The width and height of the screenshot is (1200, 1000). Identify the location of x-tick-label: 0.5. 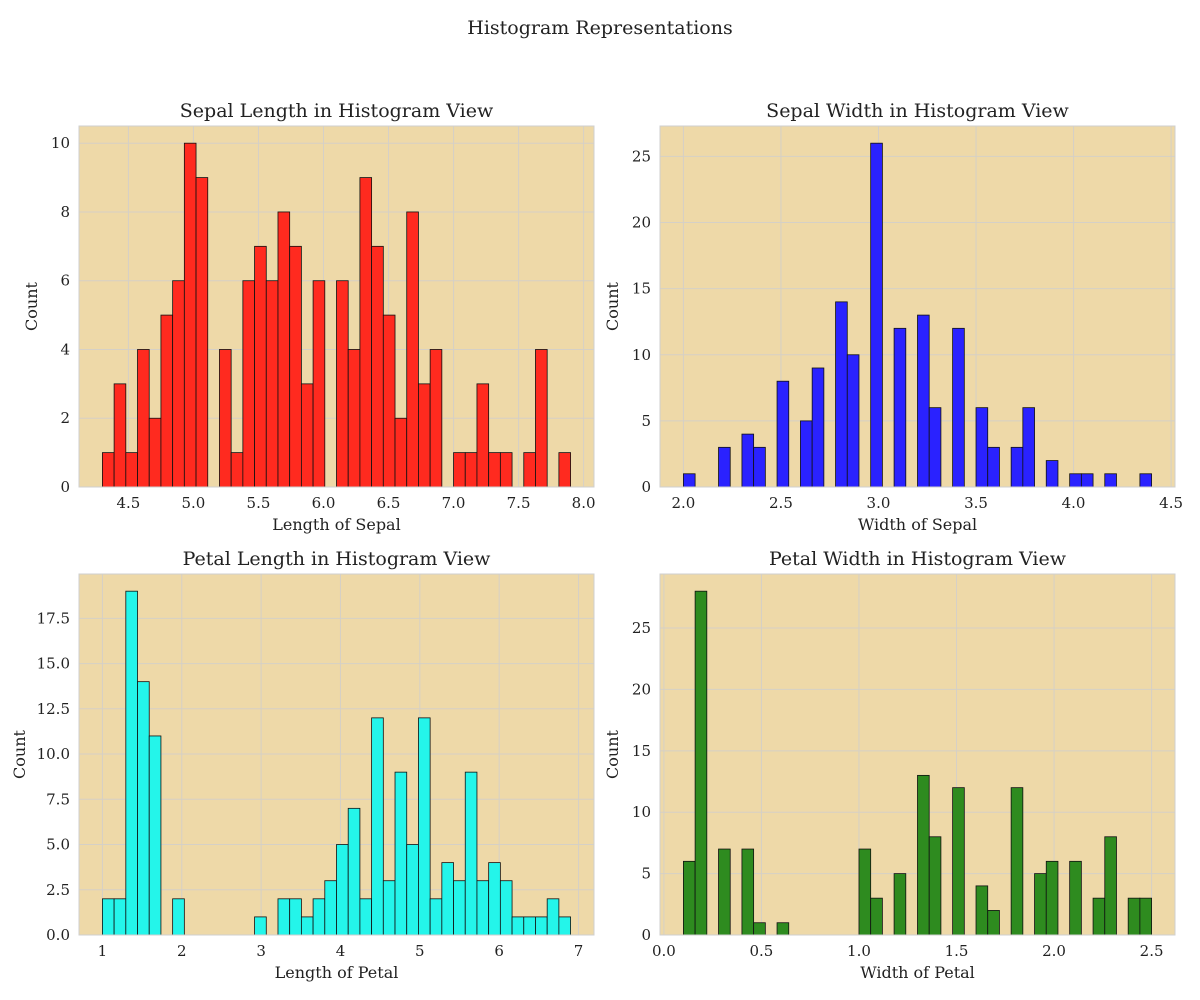
(762, 951).